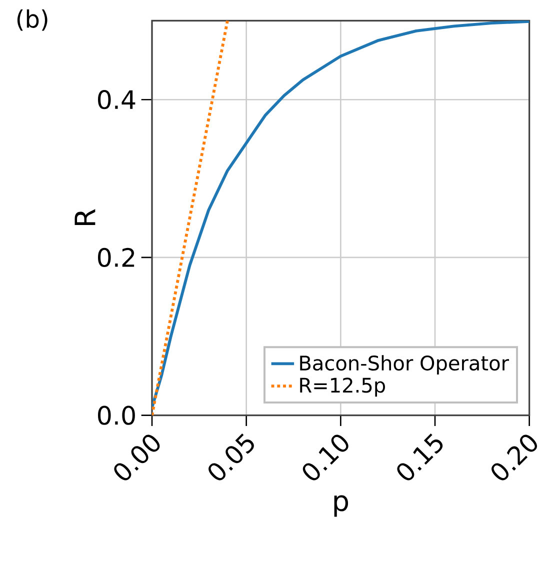 Image resolution: width=552 pixels, height=562 pixels. I want to click on legend-label: Bacon-Shor Operator, so click(405, 364).